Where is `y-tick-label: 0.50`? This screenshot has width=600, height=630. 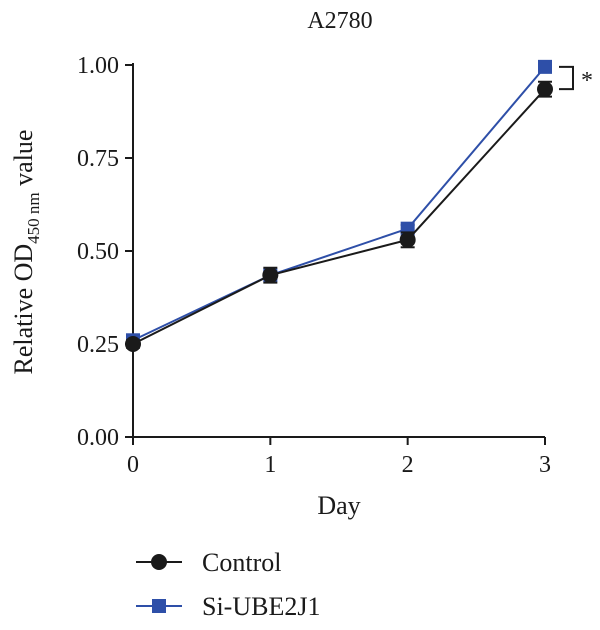
y-tick-label: 0.50 is located at coordinates (98, 252).